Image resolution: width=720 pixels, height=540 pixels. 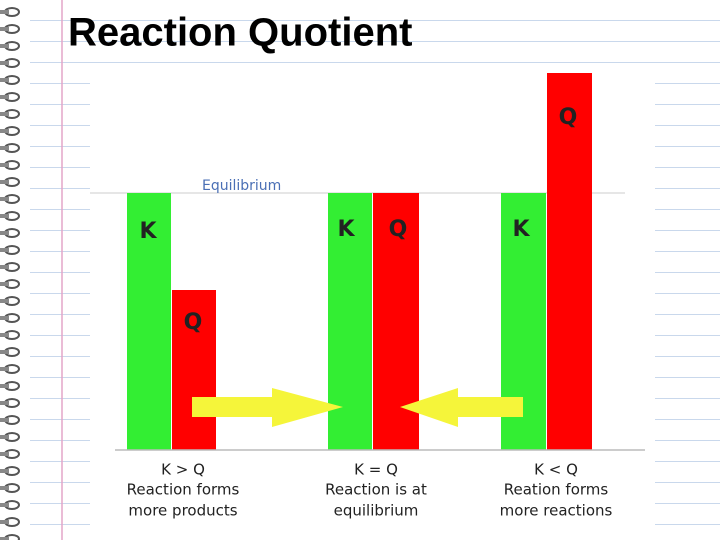 What do you see at coordinates (183, 470) in the screenshot?
I see `caption: K > Q` at bounding box center [183, 470].